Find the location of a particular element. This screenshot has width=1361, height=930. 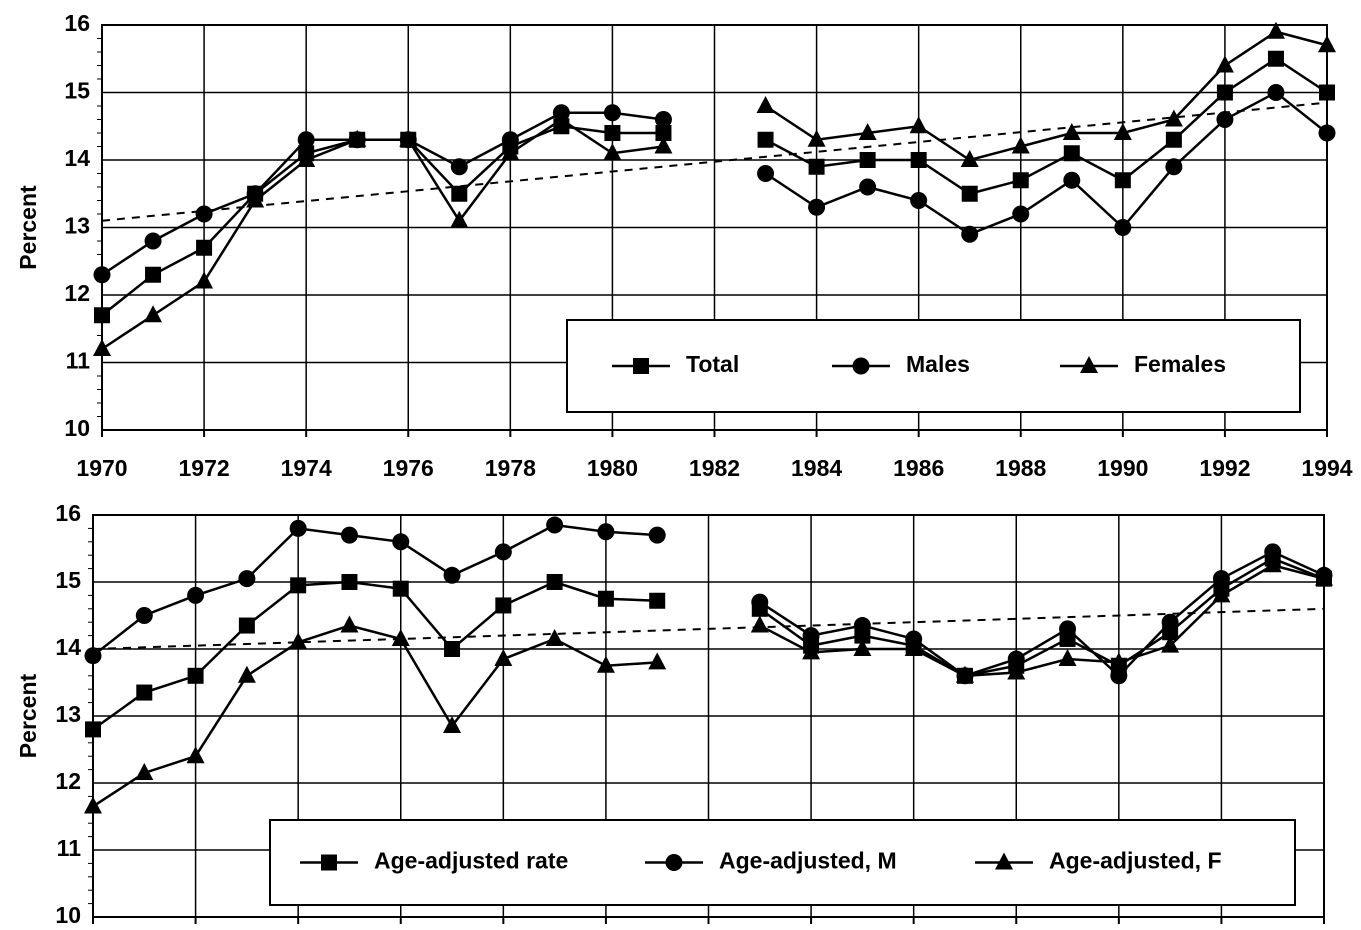

x-tick-label: 1974 is located at coordinates (306, 468).